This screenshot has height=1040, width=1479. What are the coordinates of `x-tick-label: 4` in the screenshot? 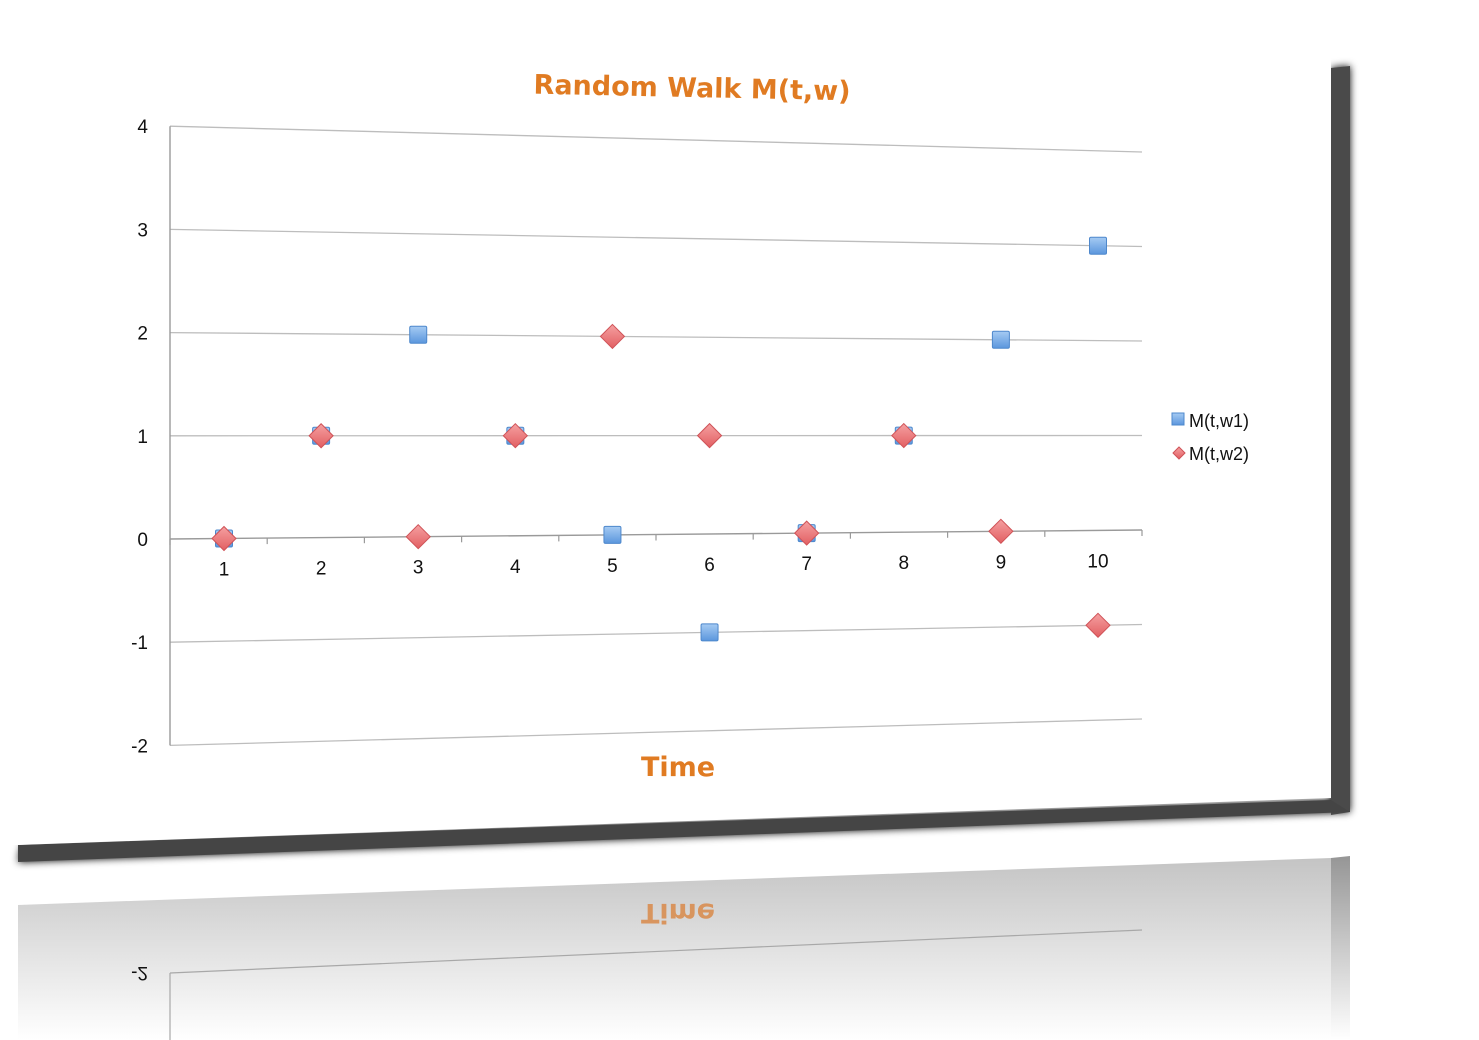 It's located at (515, 567).